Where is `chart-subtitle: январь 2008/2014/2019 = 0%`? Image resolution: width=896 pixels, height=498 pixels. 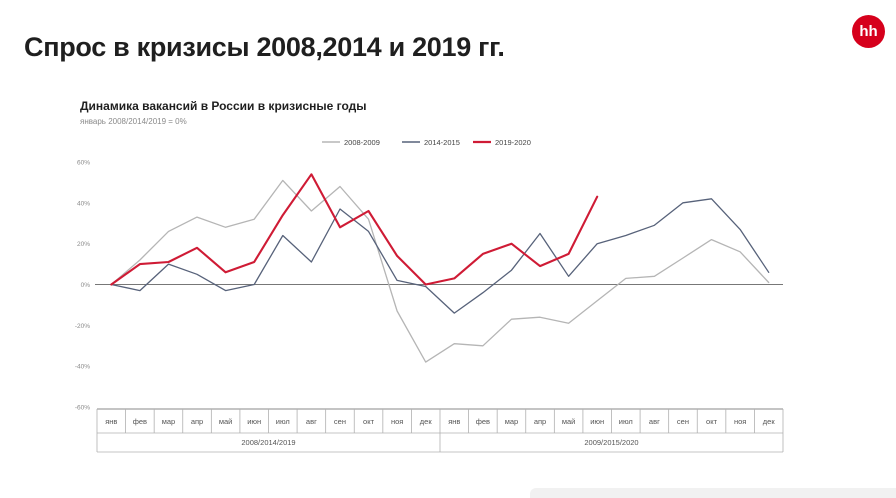
chart-subtitle: январь 2008/2014/2019 = 0% is located at coordinates (133, 121).